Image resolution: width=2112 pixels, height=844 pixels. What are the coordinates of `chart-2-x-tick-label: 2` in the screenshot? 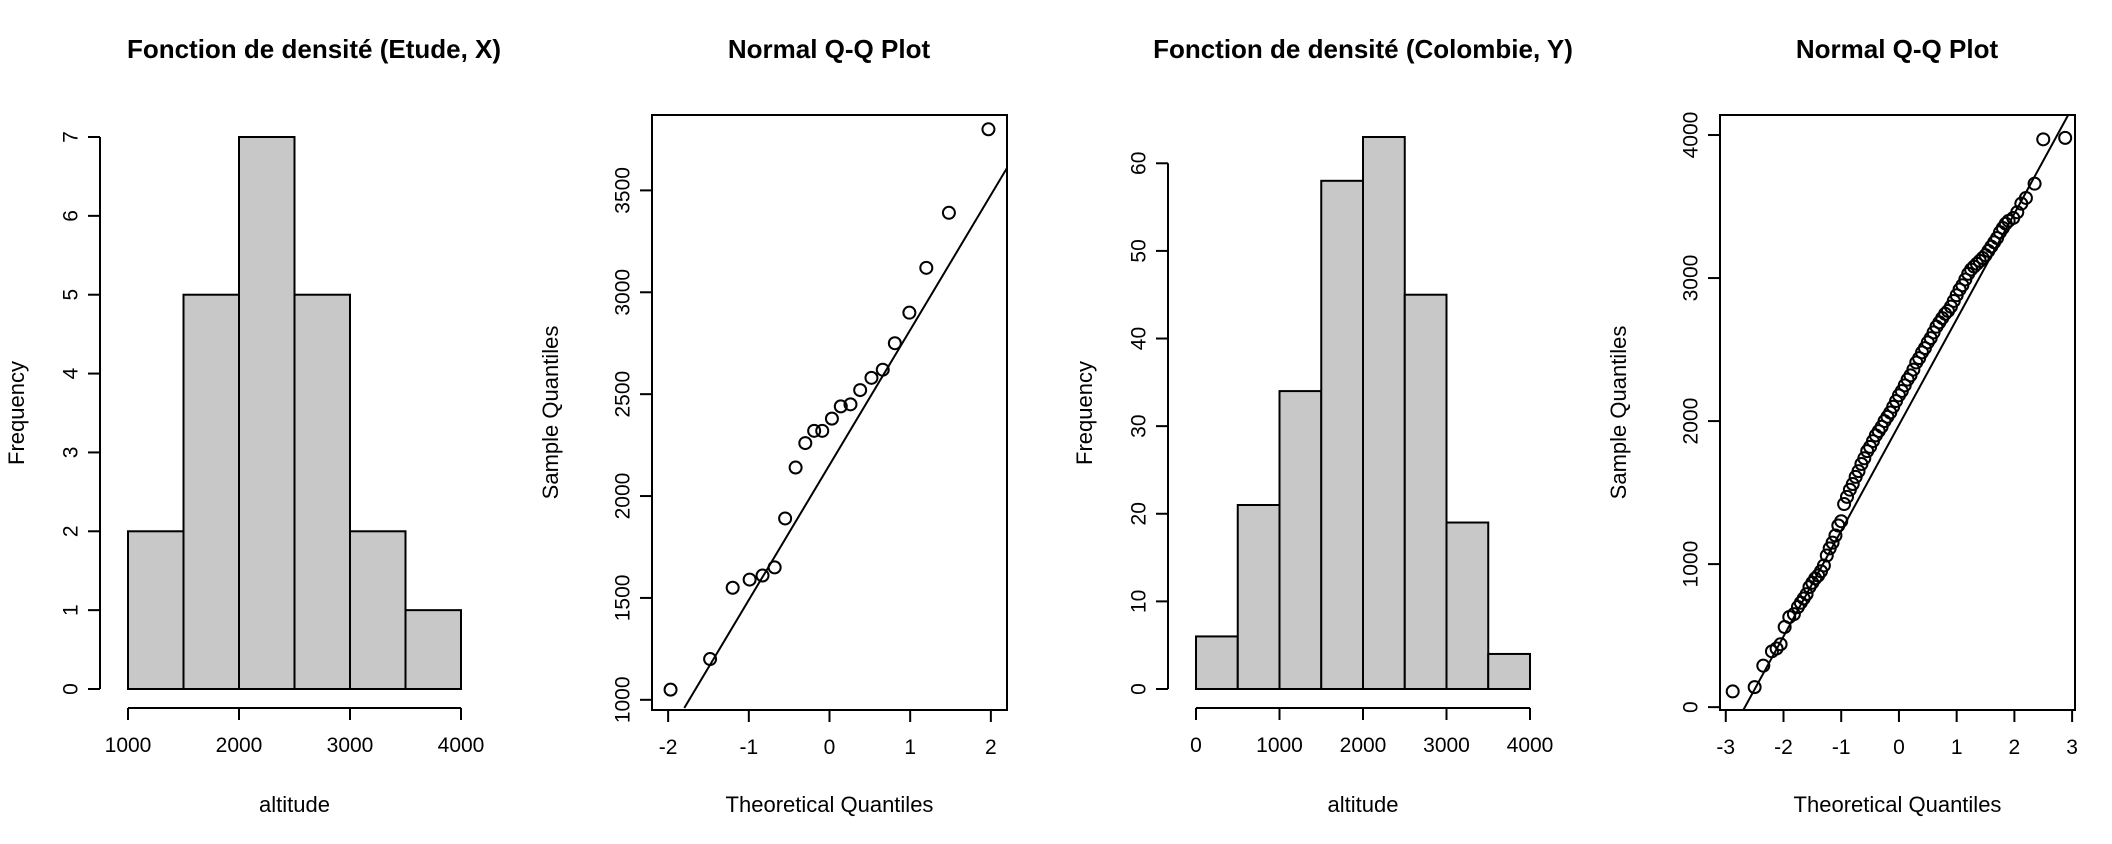 It's located at (991, 747).